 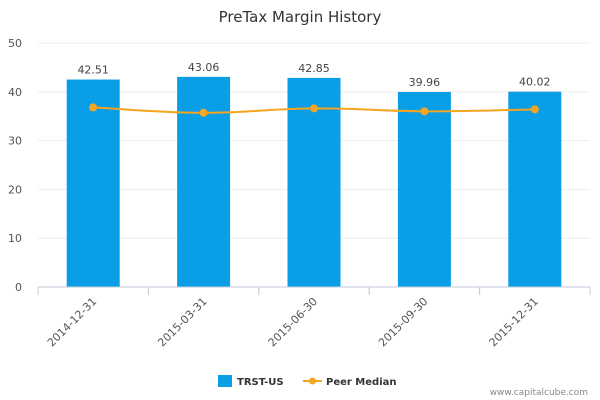 What do you see at coordinates (300, 17) in the screenshot?
I see `chart-title: PreTax Margin History` at bounding box center [300, 17].